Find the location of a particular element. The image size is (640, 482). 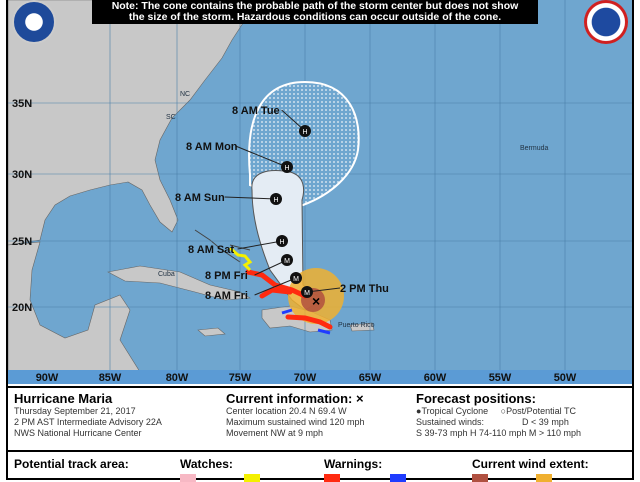

current-info-title: Current information: × is located at coordinates (295, 398).